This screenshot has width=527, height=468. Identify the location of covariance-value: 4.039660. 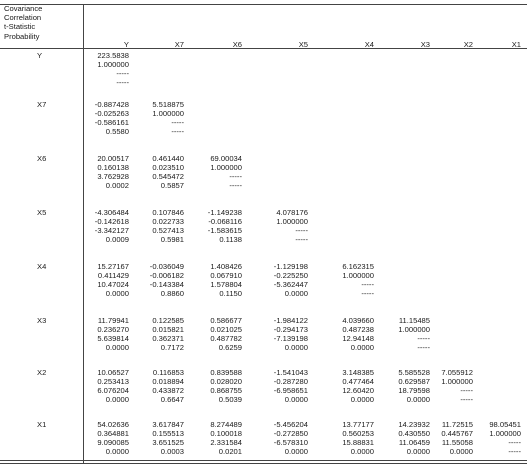
(358, 320).